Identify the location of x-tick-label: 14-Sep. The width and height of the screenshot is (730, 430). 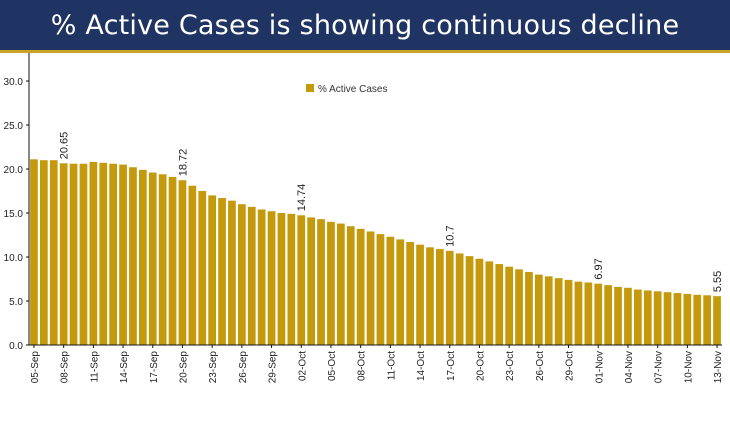
(124, 367).